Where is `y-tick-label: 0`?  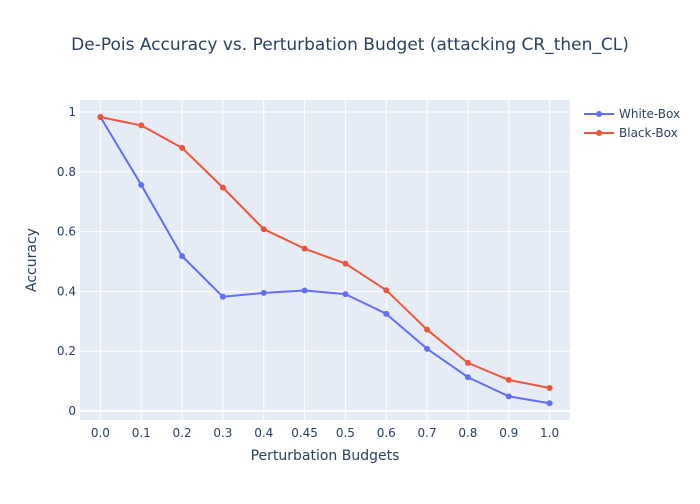 y-tick-label: 0 is located at coordinates (72, 411).